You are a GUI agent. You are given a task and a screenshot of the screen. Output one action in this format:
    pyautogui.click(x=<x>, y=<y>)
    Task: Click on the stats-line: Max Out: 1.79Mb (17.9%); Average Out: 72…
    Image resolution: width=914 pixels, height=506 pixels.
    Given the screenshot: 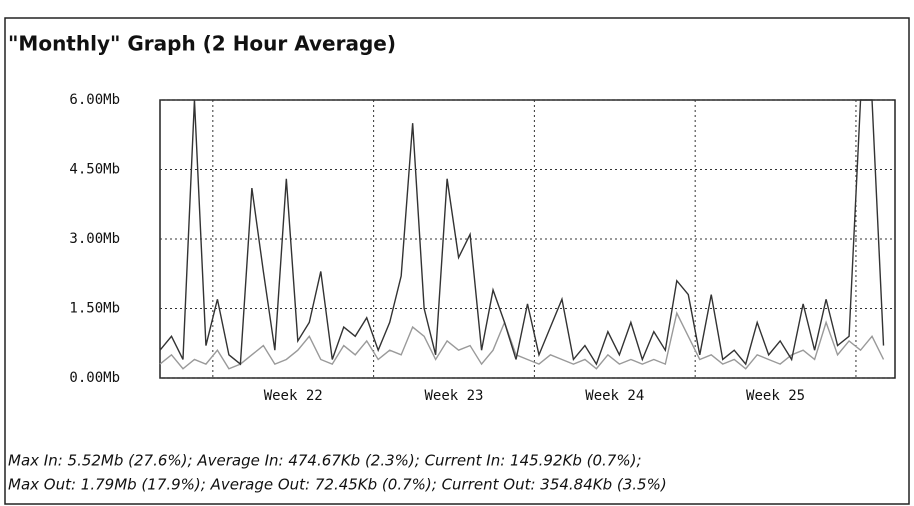 What is the action you would take?
    pyautogui.click(x=337, y=485)
    